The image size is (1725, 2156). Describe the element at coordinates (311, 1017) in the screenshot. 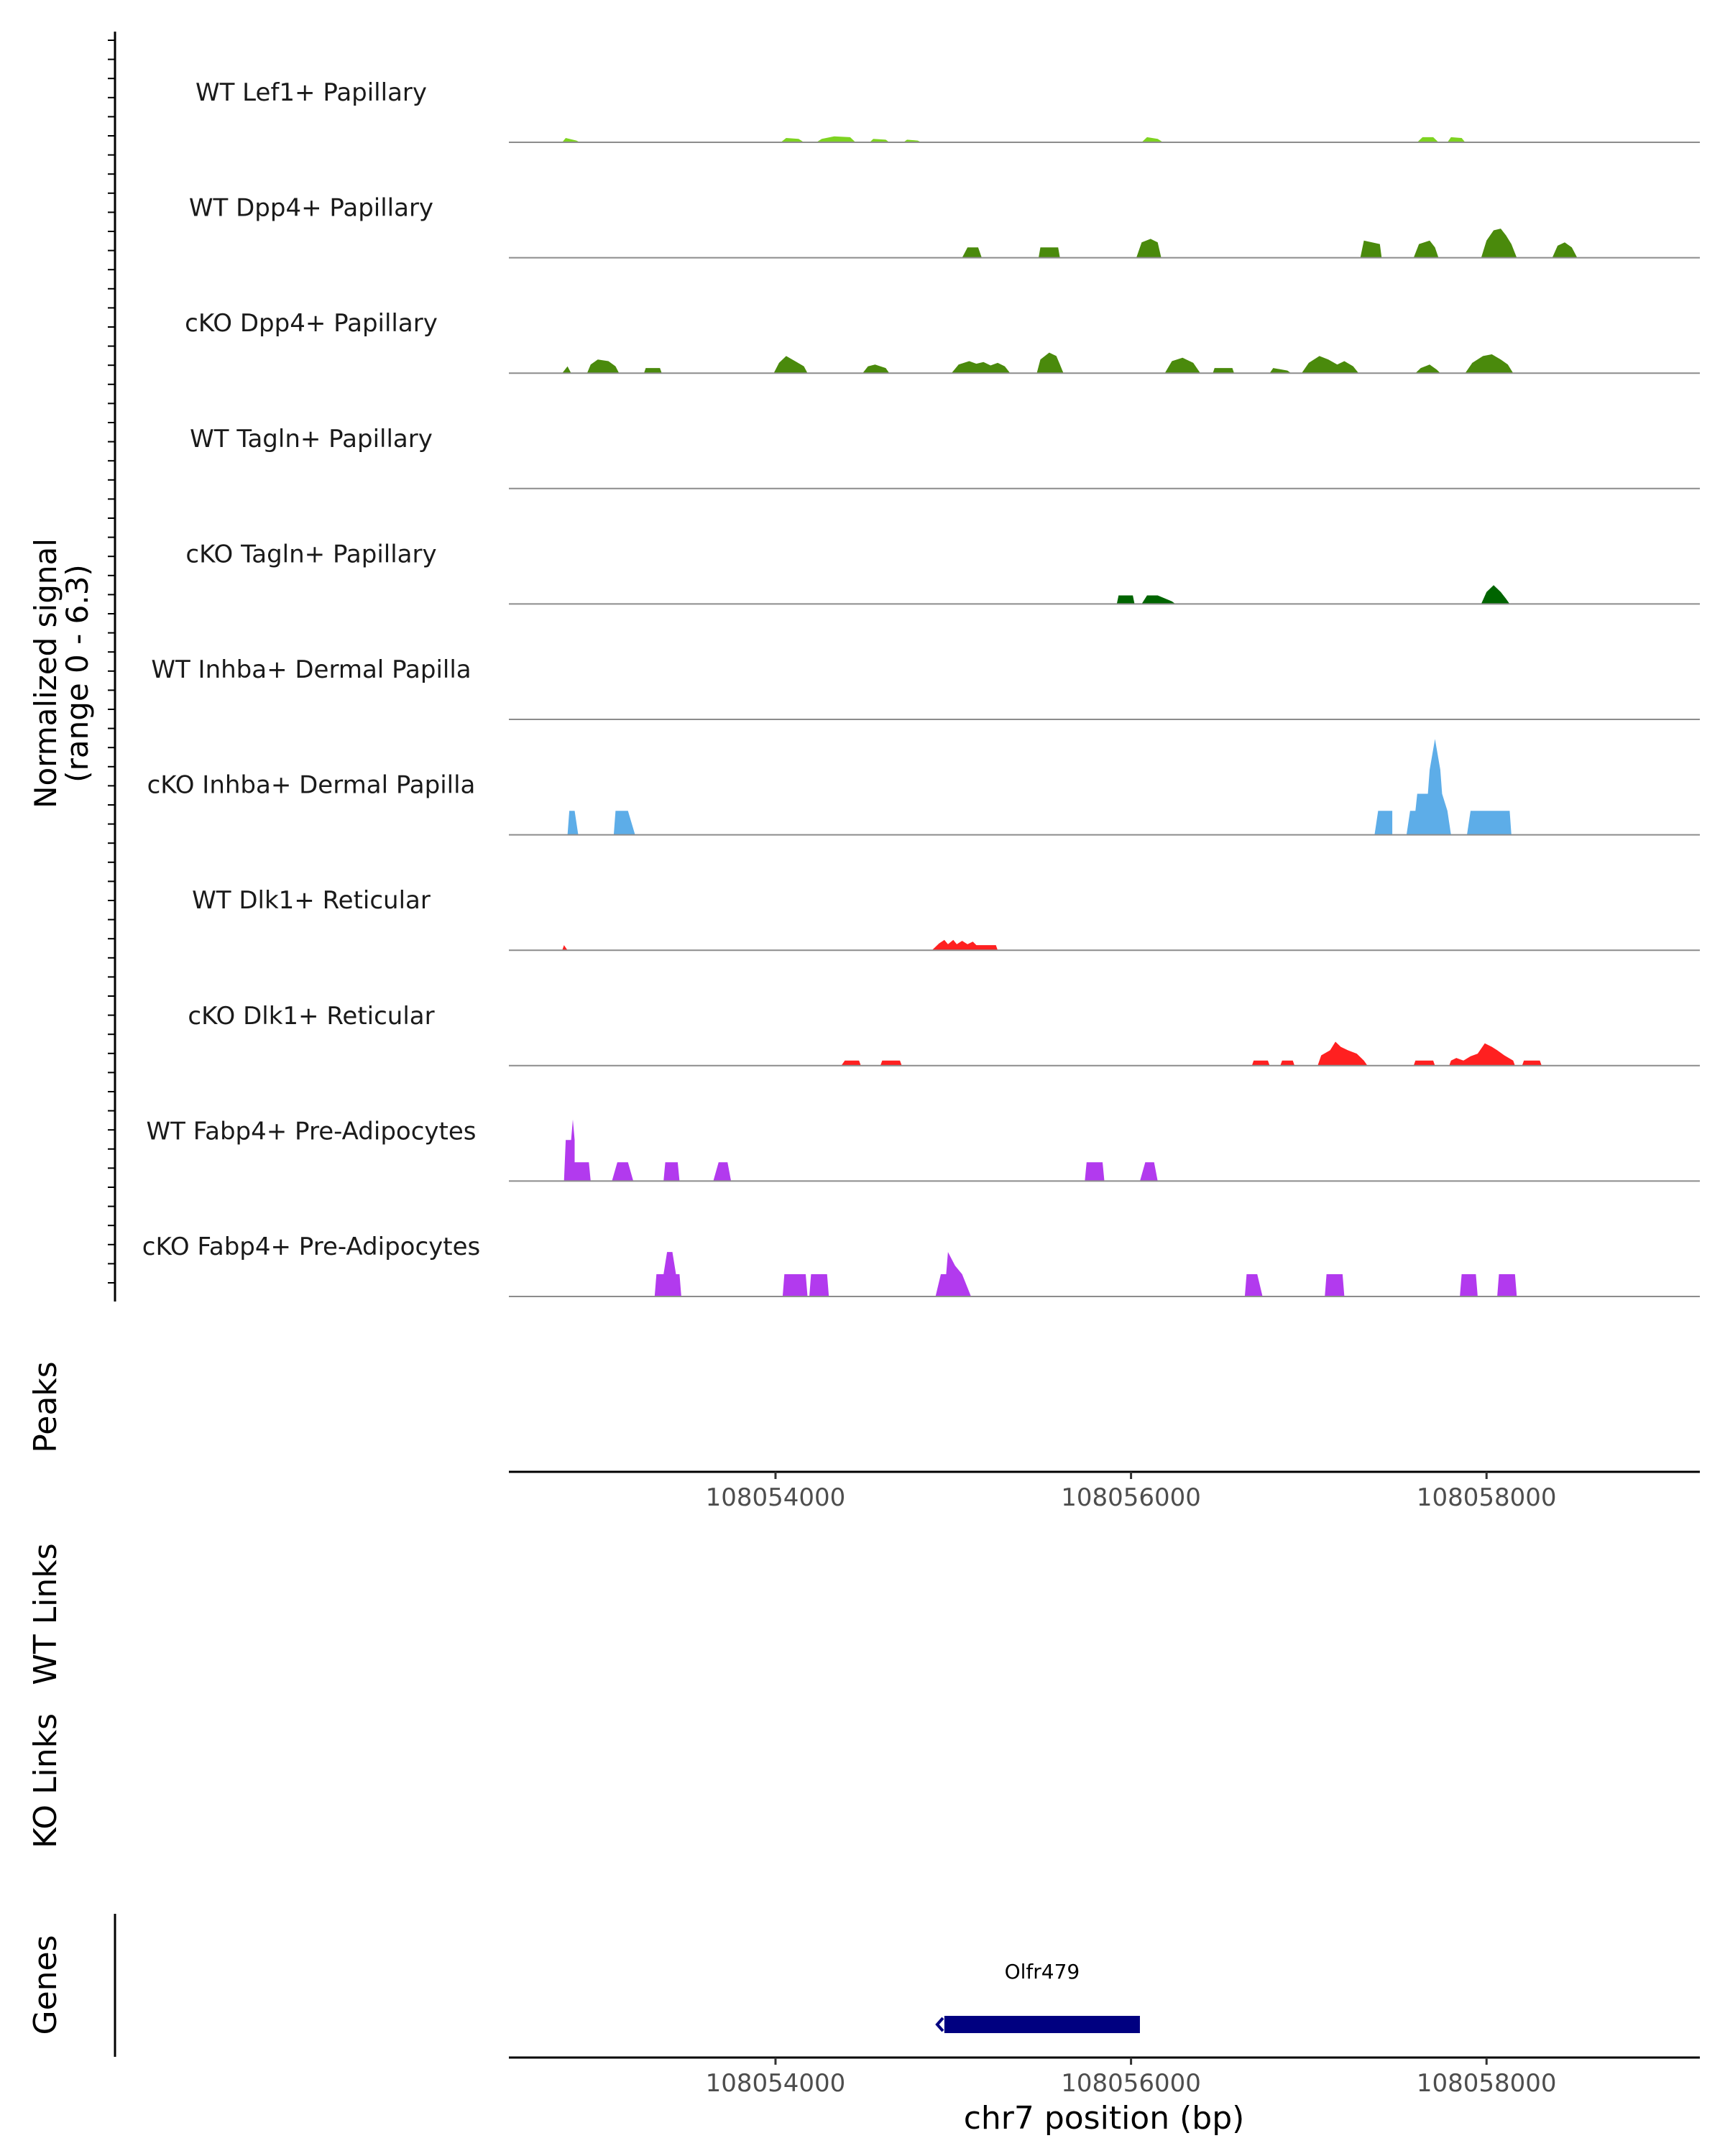

I see `track-label: cKO Dlk1+ Reticular` at that location.